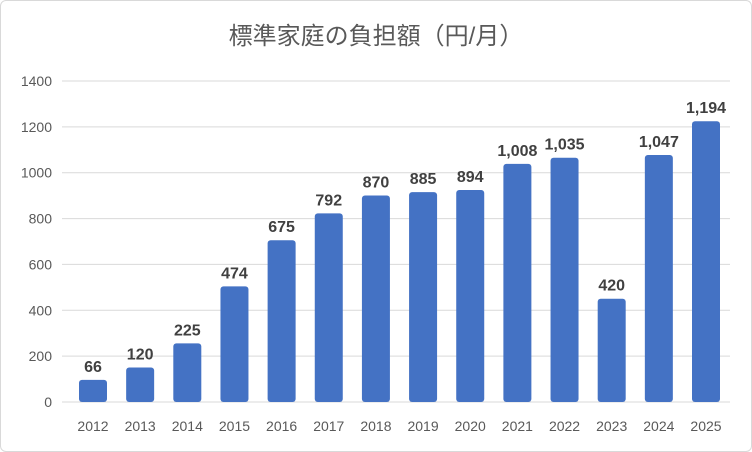 Image resolution: width=752 pixels, height=452 pixels. I want to click on data-label: 1,047, so click(659, 142).